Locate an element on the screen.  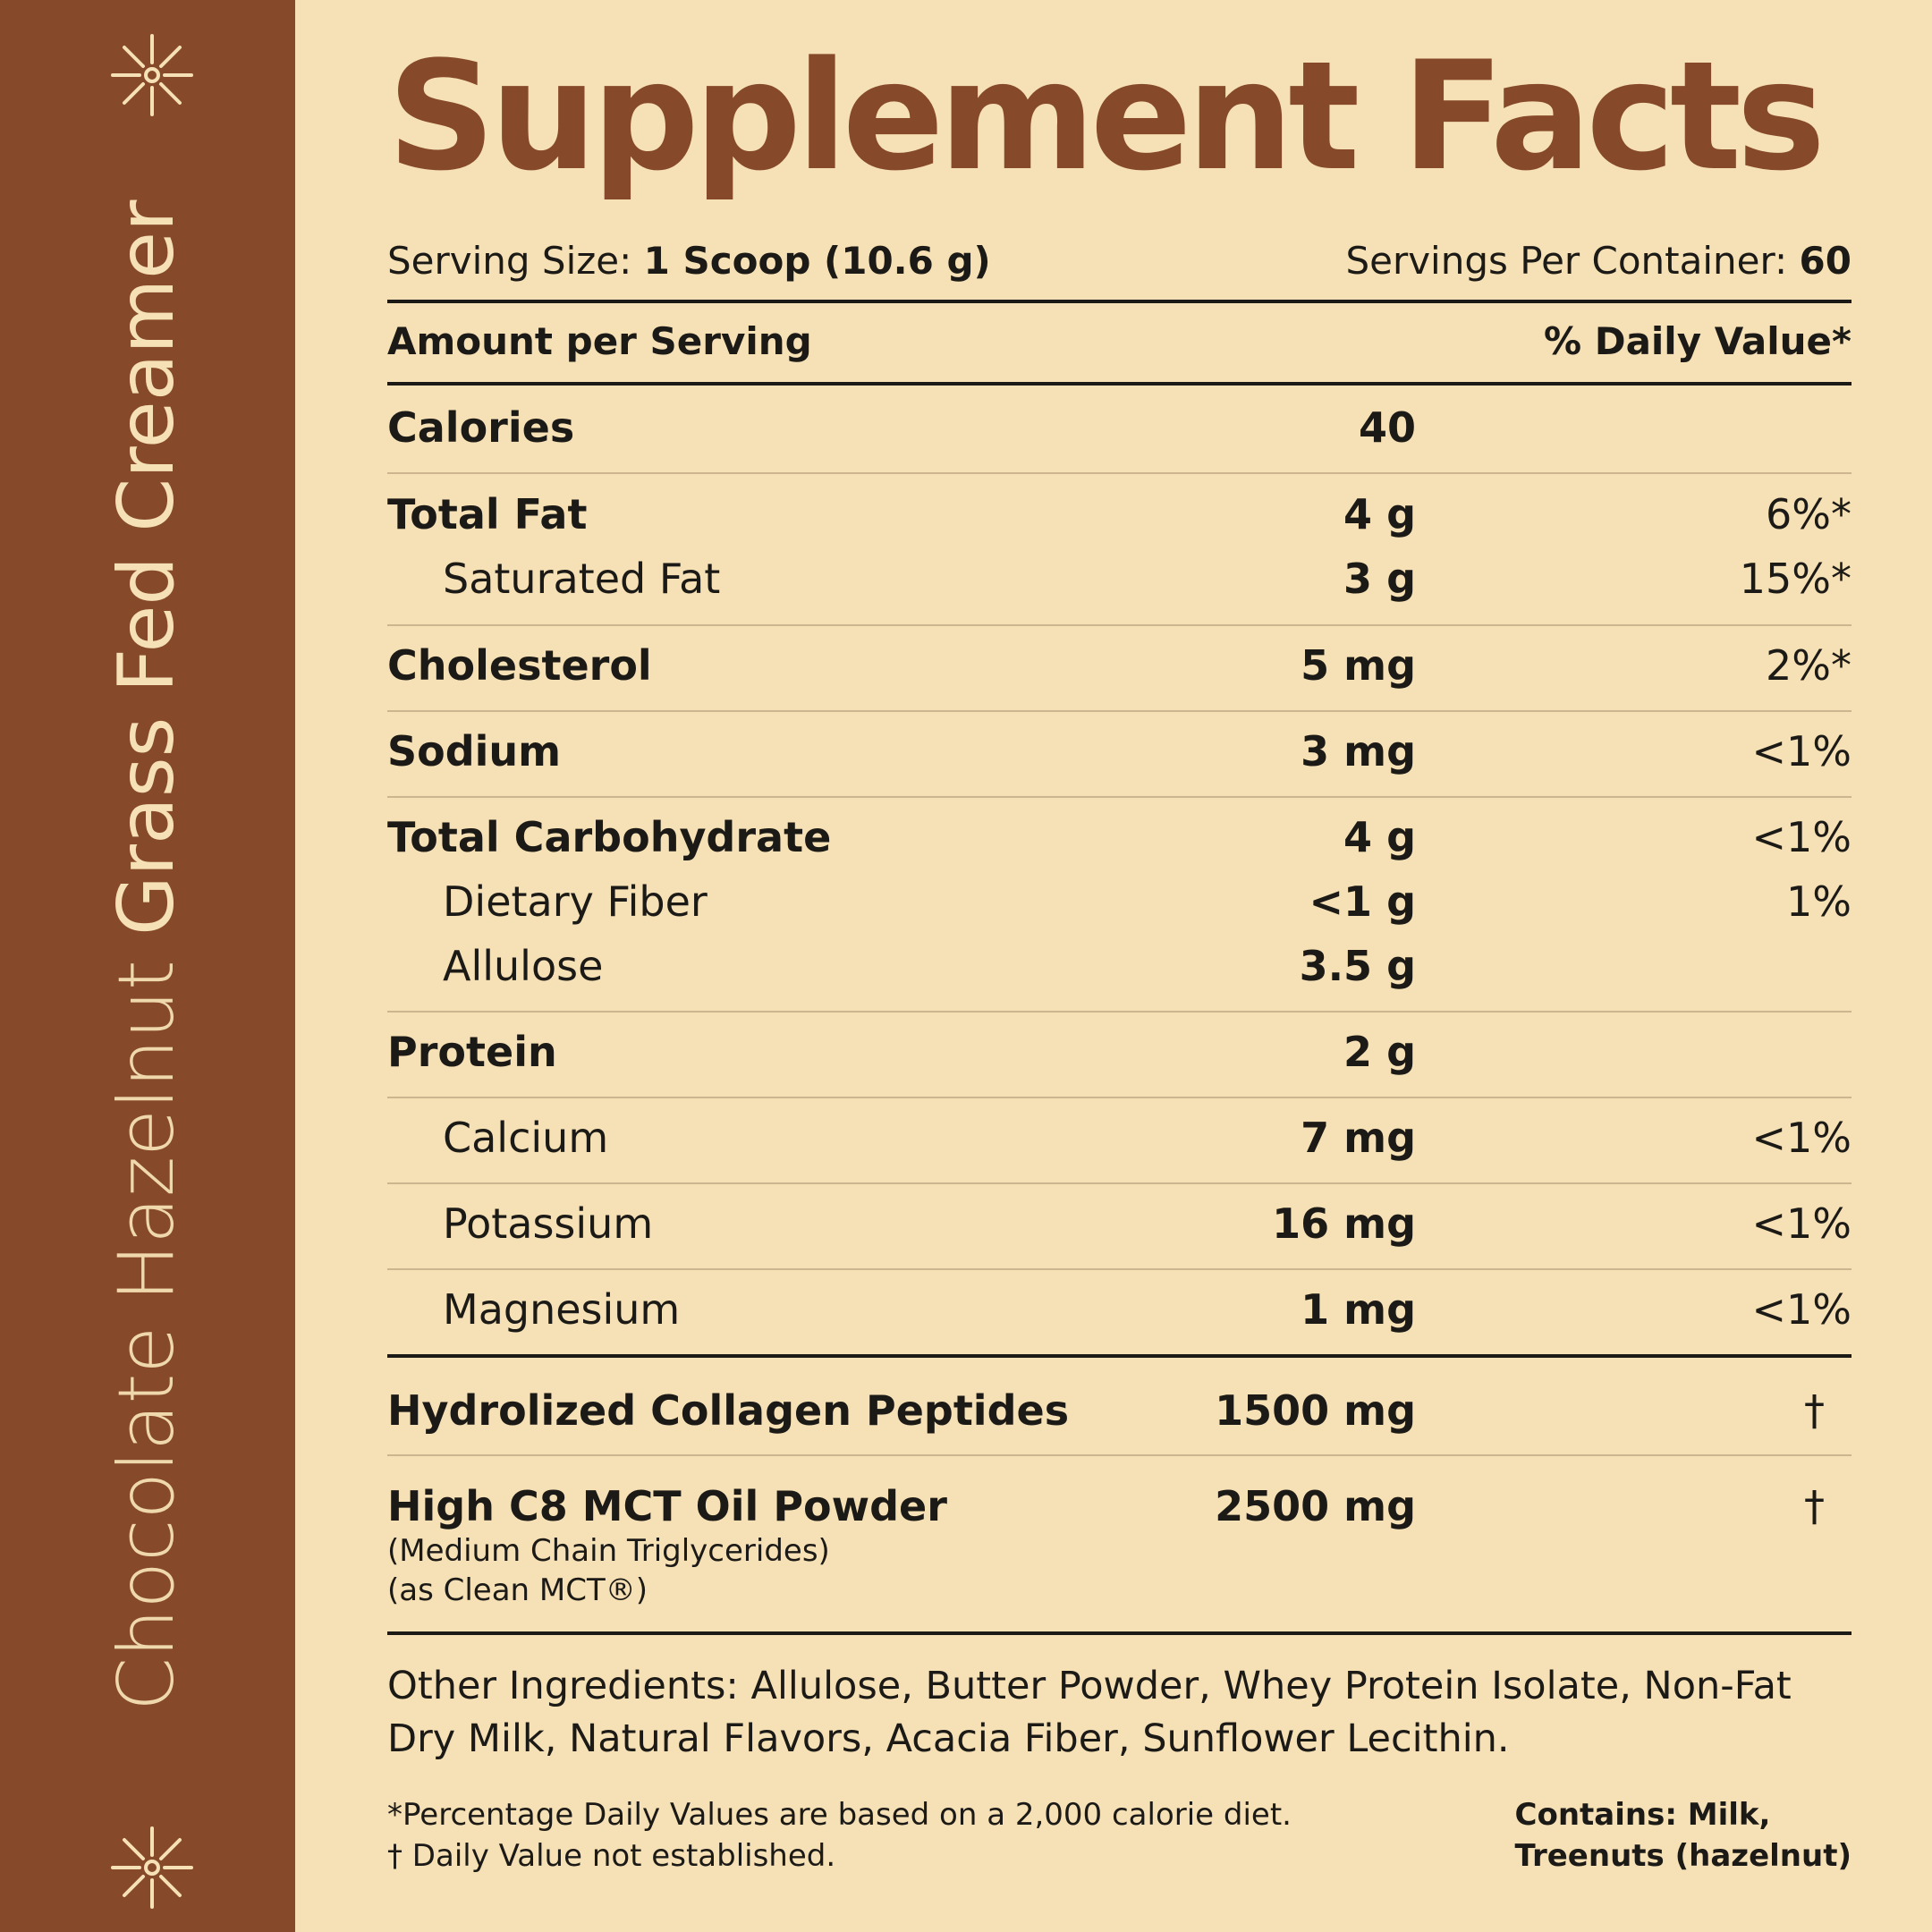
nutrient-amount: 5 mg is located at coordinates (1358, 665).